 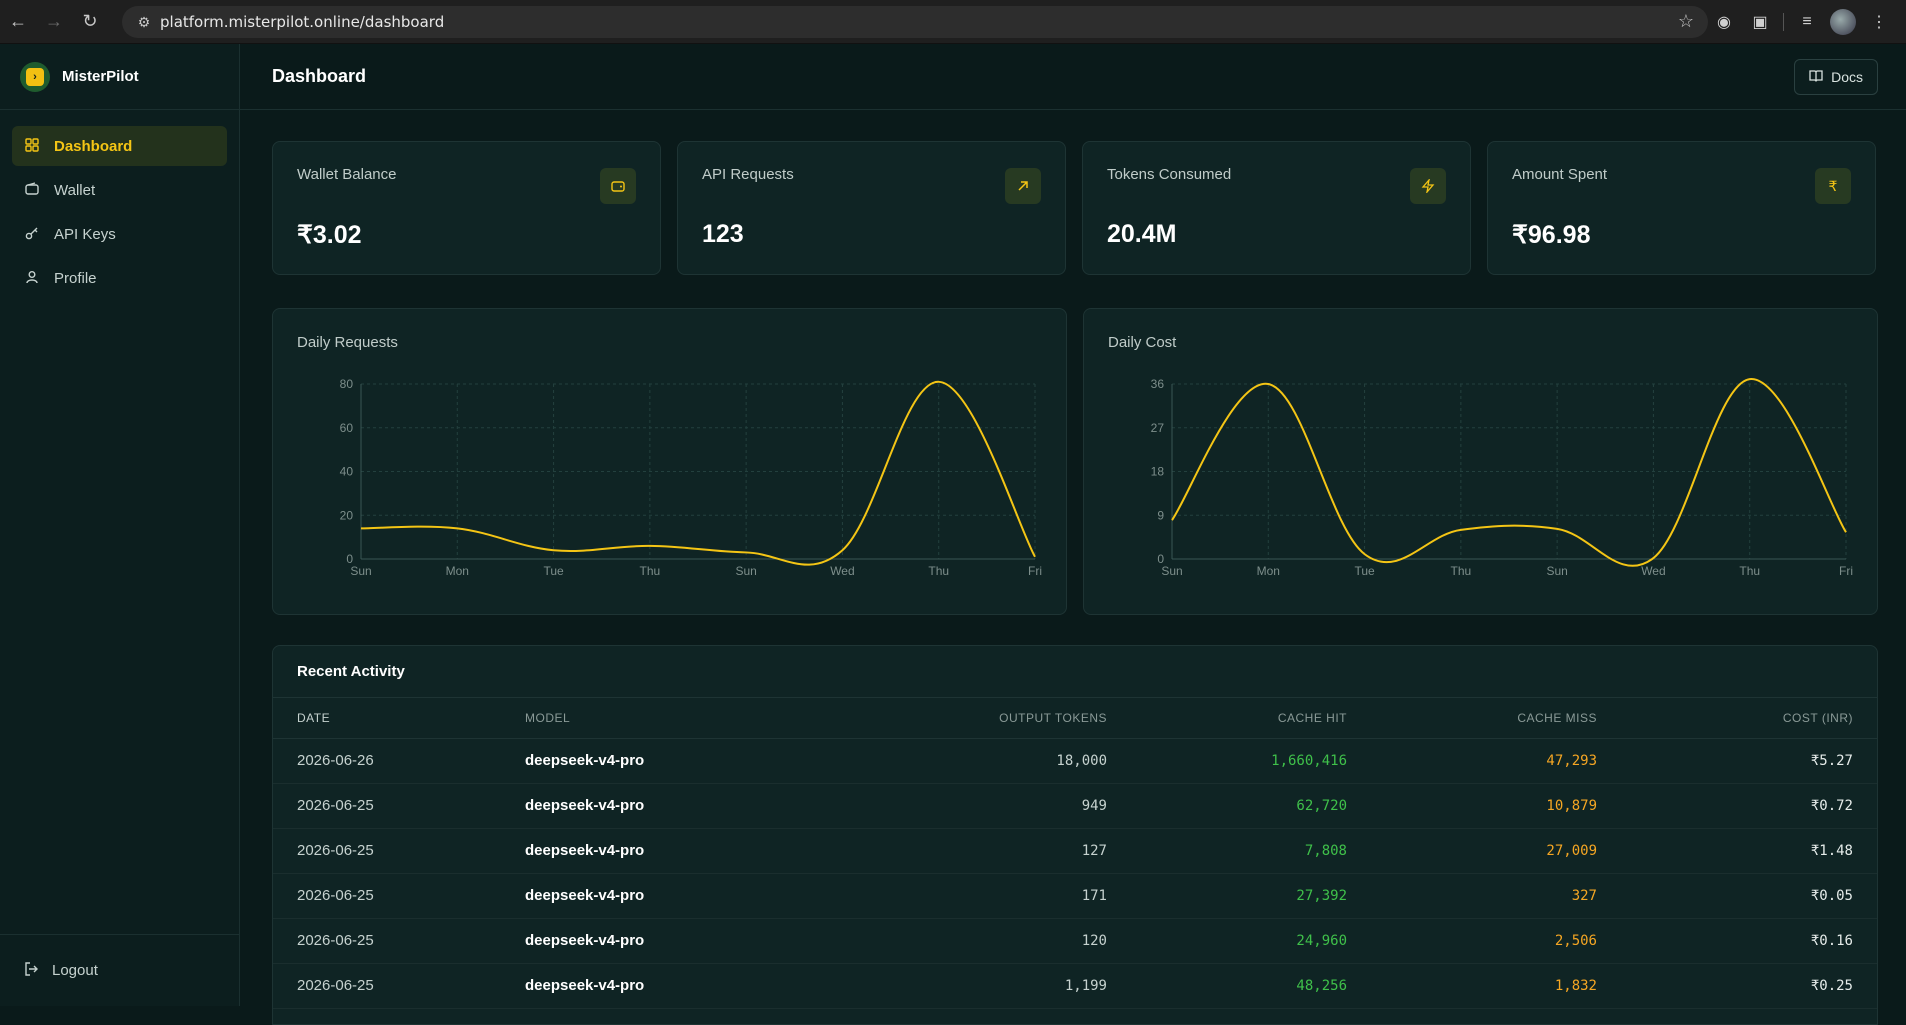 I want to click on extensions-icon: ▣, so click(x=1760, y=22).